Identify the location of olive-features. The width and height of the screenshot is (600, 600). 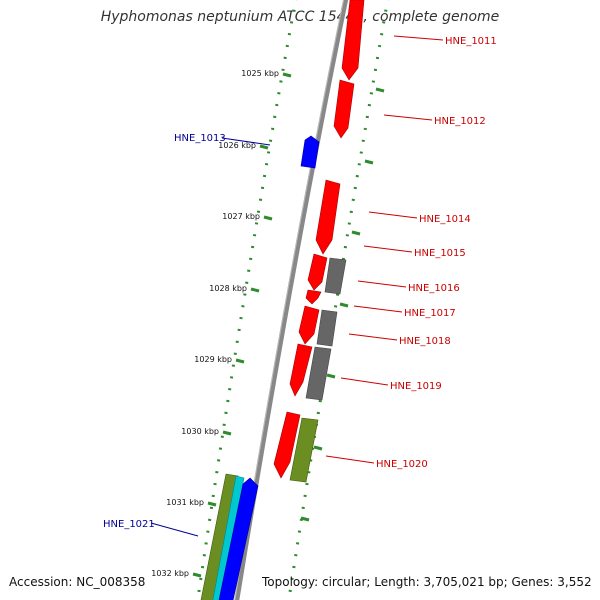
(259, 508).